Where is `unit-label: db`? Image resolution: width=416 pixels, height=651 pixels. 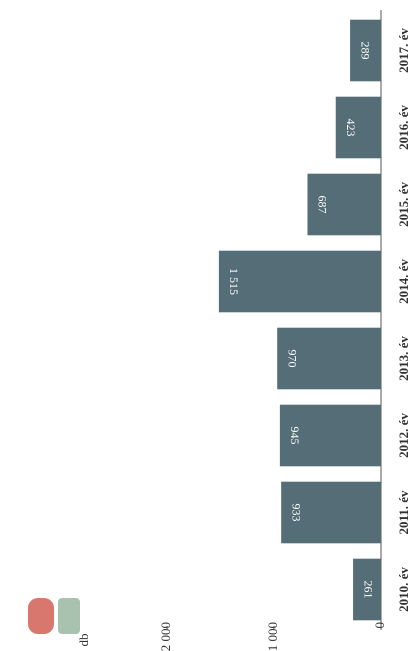
unit-label: db is located at coordinates (83, 640).